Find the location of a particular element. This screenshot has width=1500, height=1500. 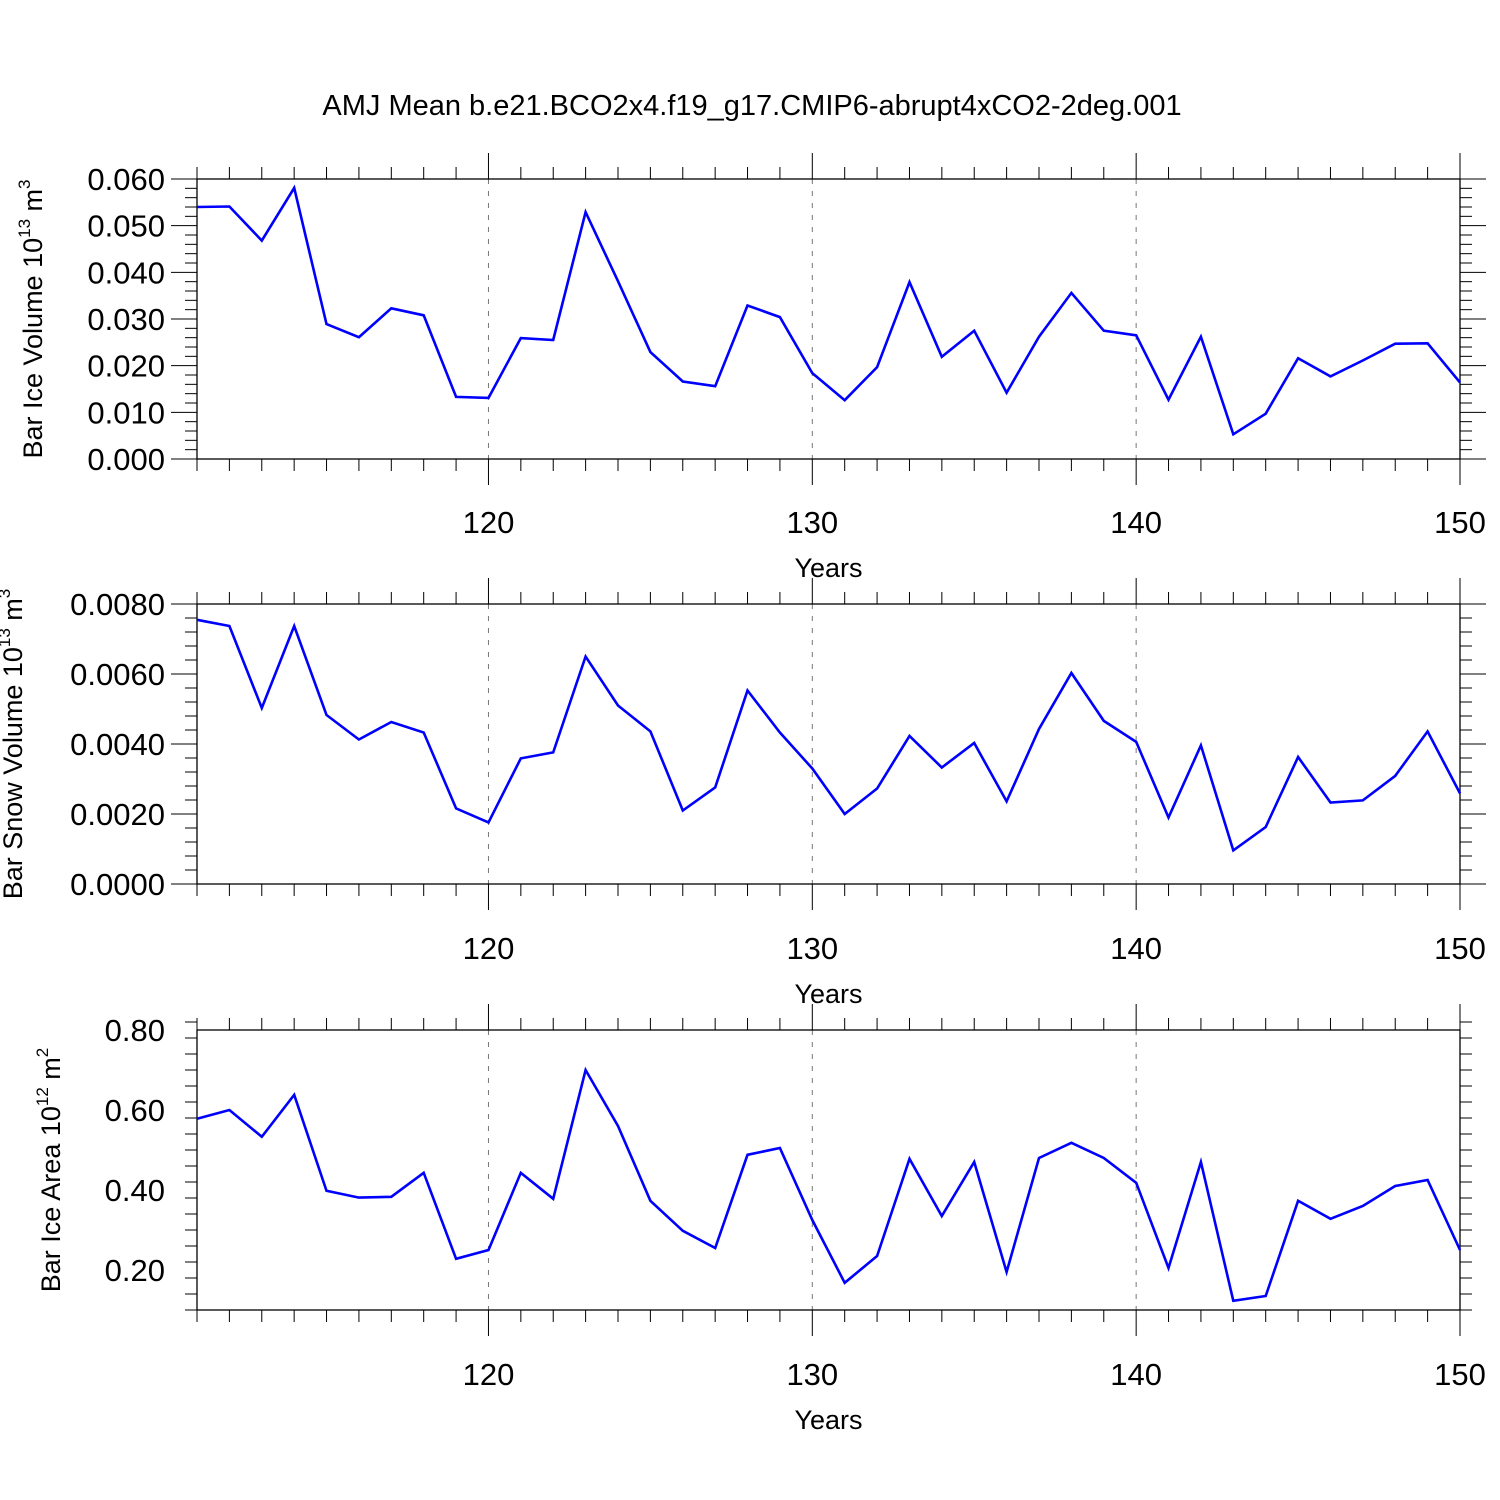

y-tick-label: 0.0060 is located at coordinates (117, 674).